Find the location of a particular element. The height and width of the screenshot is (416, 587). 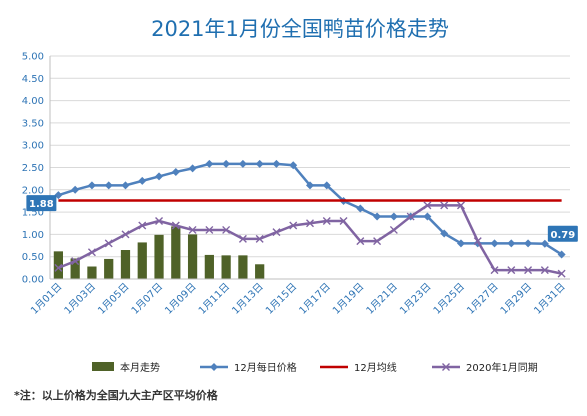

legend-label: 12月均线 is located at coordinates (375, 367).